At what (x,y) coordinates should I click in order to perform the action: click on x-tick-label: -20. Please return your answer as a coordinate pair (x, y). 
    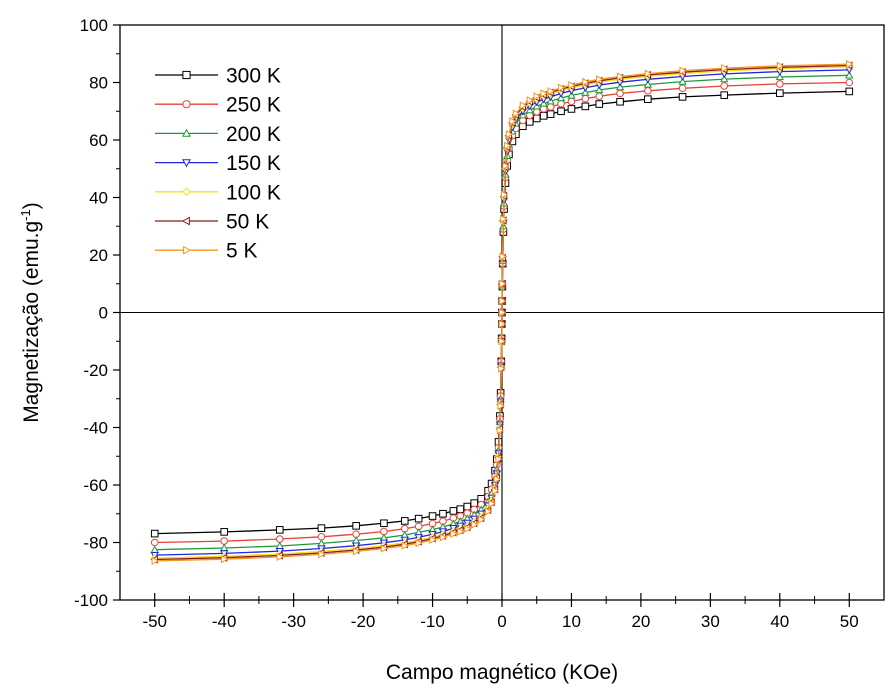
    Looking at the image, I should click on (363, 621).